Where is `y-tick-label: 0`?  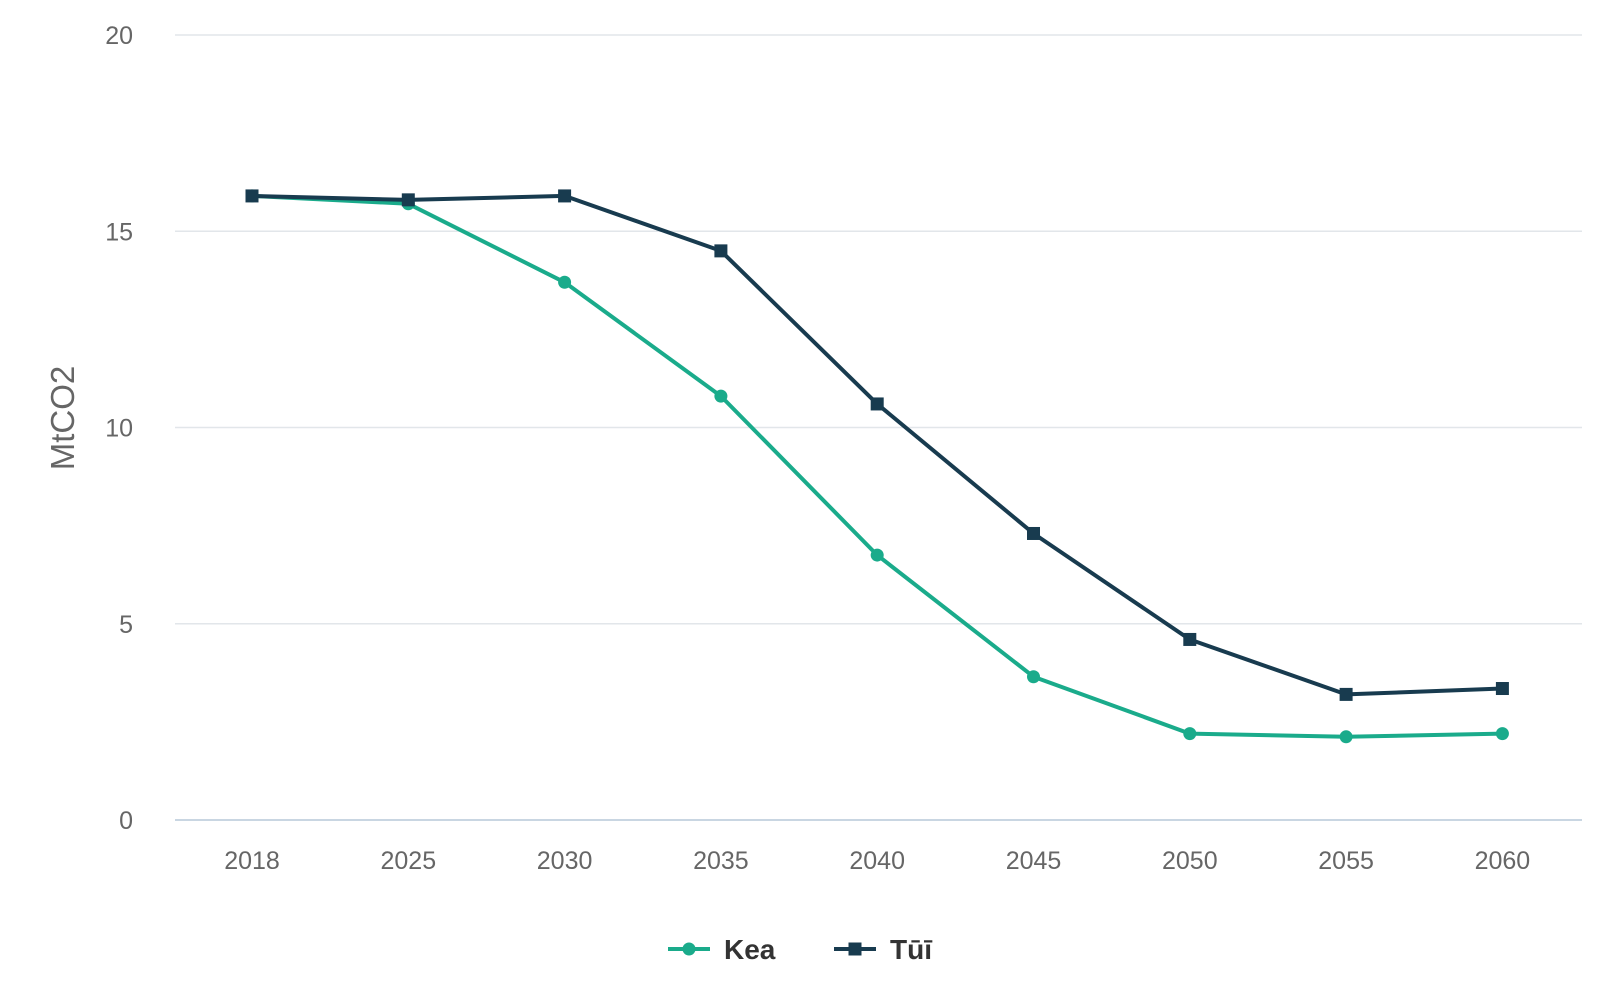 y-tick-label: 0 is located at coordinates (126, 821).